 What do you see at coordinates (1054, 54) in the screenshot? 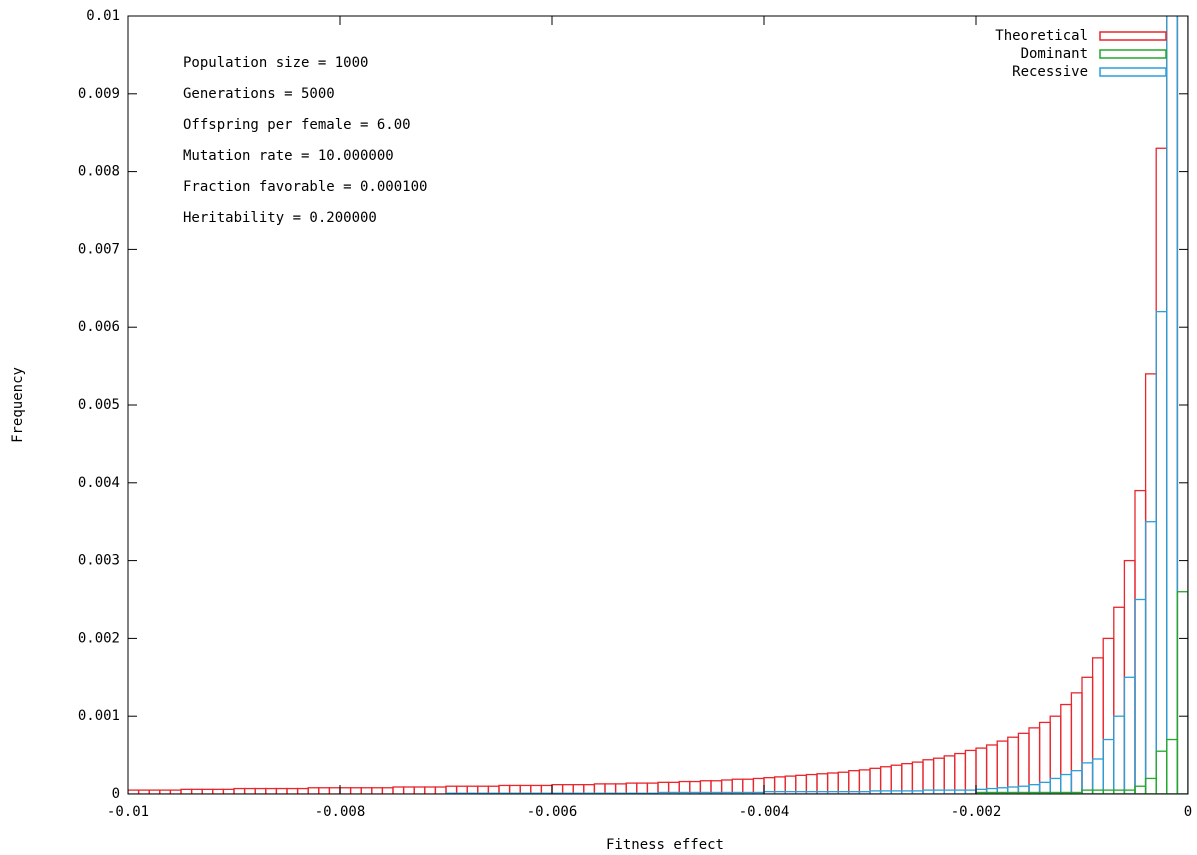
I see `legend-label: Dominant` at bounding box center [1054, 54].